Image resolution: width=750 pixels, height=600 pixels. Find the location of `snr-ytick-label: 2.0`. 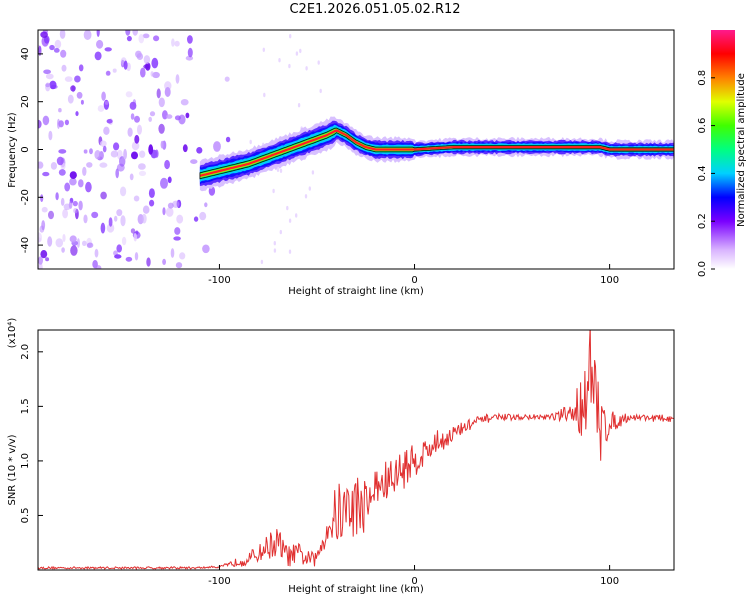

snr-ytick-label: 2.0 is located at coordinates (25, 352).